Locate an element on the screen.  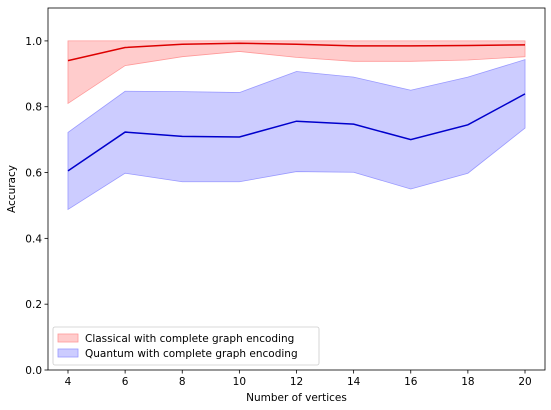
x-tick-label: 18 is located at coordinates (467, 382).